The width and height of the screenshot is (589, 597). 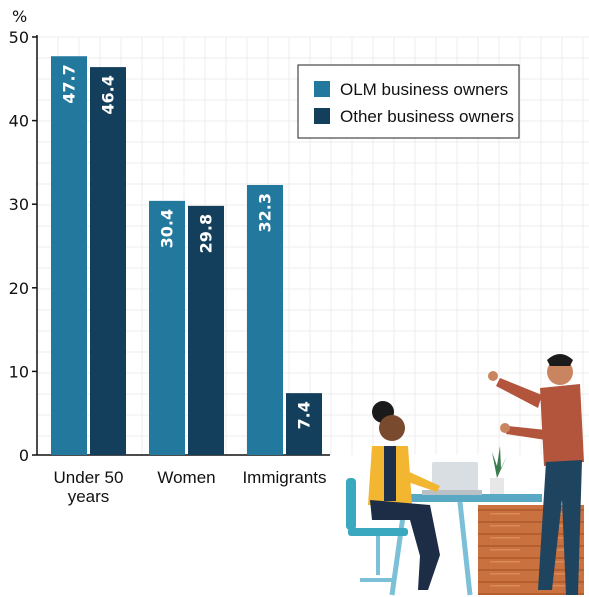 I want to click on data-label-1-0: 30.4, so click(x=167, y=228).